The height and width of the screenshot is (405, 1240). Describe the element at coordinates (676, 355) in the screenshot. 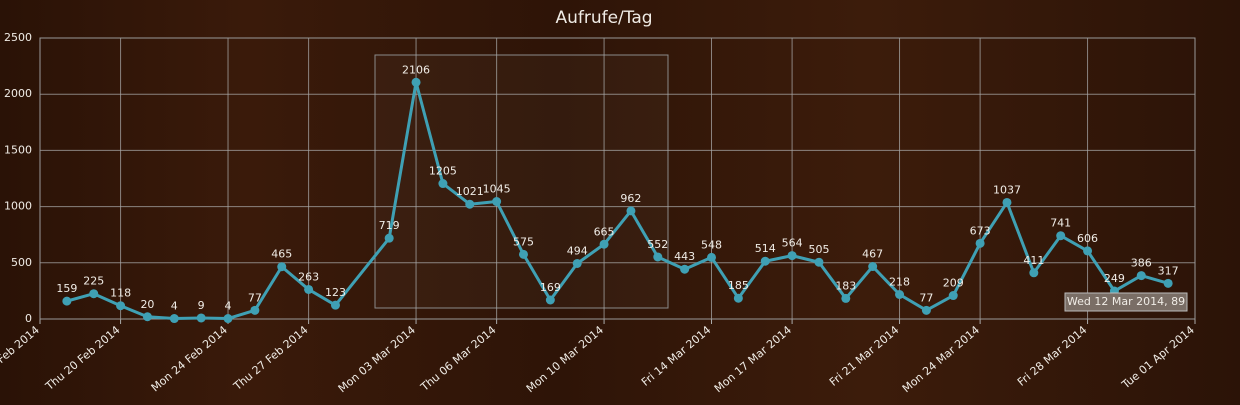

I see `x-tick-label: Fri 14 Mar 2014` at that location.